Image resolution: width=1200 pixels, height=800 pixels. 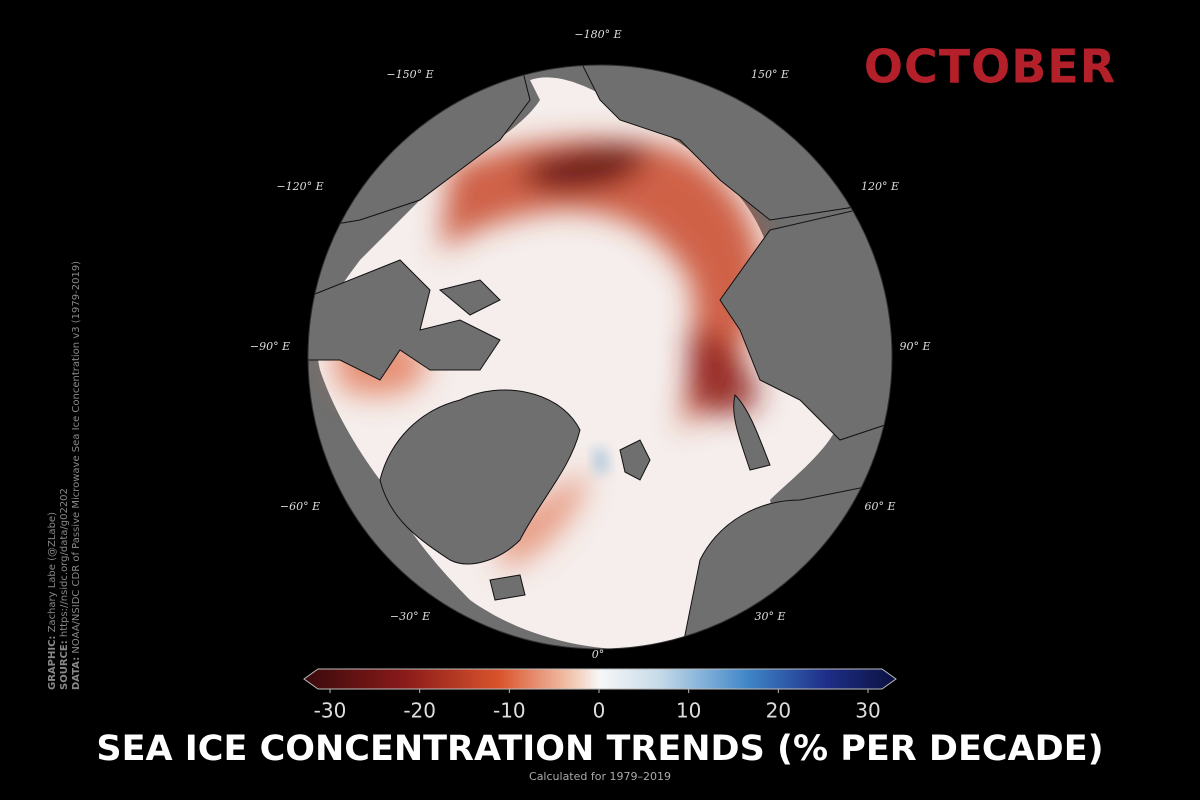 I want to click on credit-line: GRAPHIC: Zachary Labe (@ZLabe), so click(x=52, y=601).